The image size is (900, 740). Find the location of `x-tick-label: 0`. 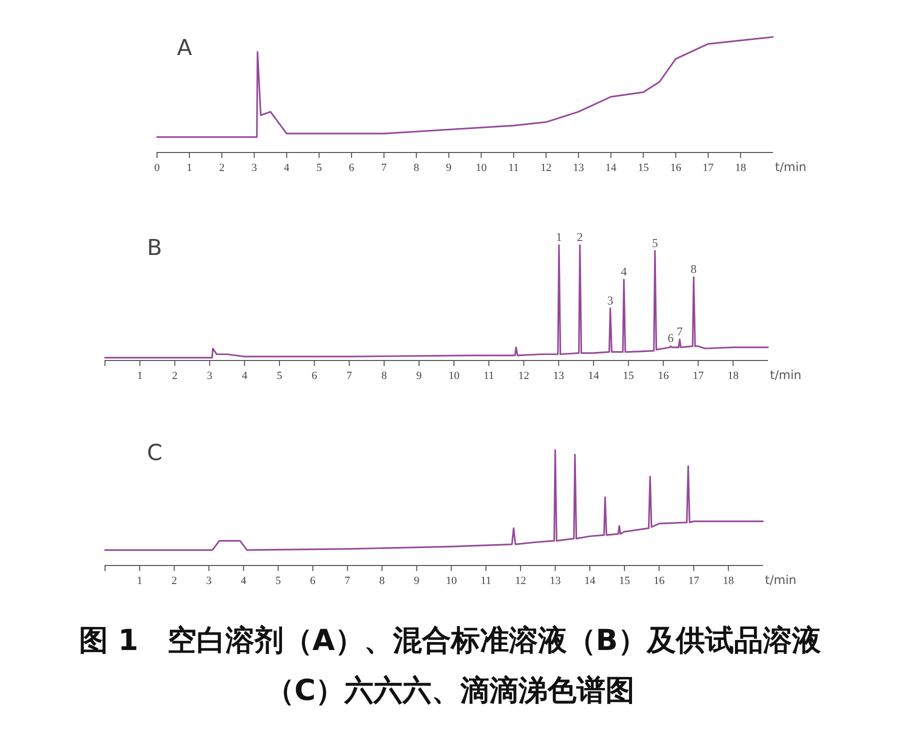

x-tick-label: 0 is located at coordinates (157, 168).